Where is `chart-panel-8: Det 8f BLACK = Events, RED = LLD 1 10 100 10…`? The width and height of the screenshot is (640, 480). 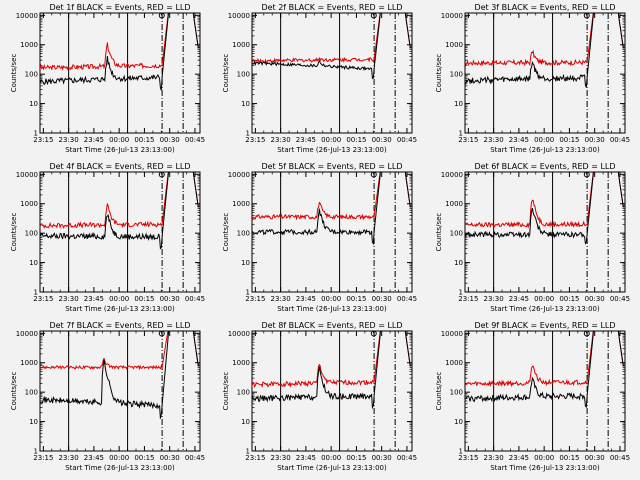 chart-panel-8: Det 8f BLACK = Events, RED = LLD 1 10 100 10… is located at coordinates (319, 396).